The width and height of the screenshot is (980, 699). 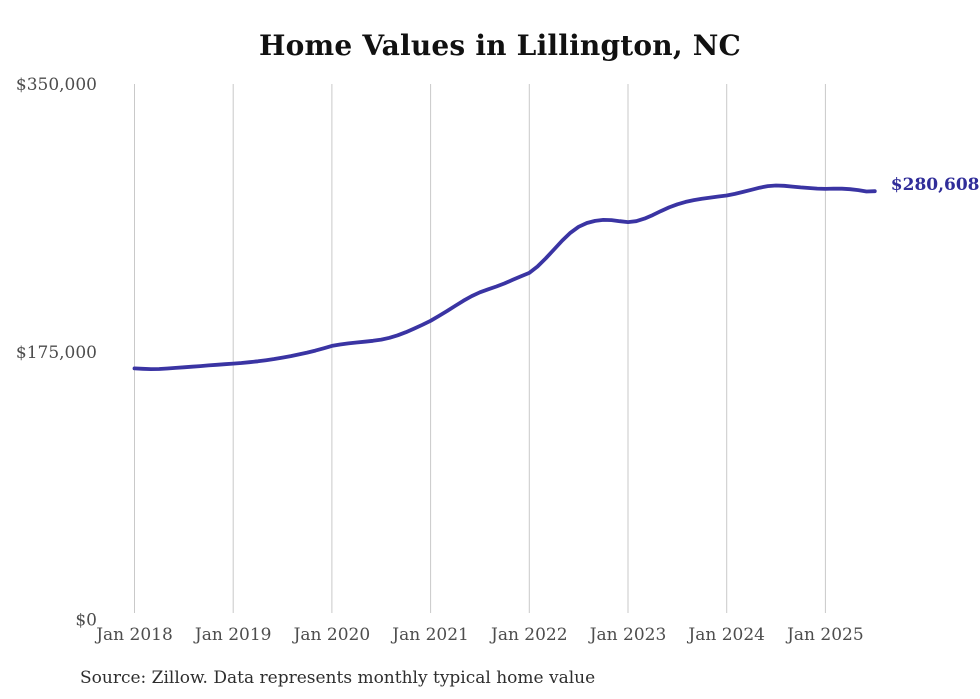 What do you see at coordinates (56, 353) in the screenshot?
I see `y-axis-tick-label: $175,000` at bounding box center [56, 353].